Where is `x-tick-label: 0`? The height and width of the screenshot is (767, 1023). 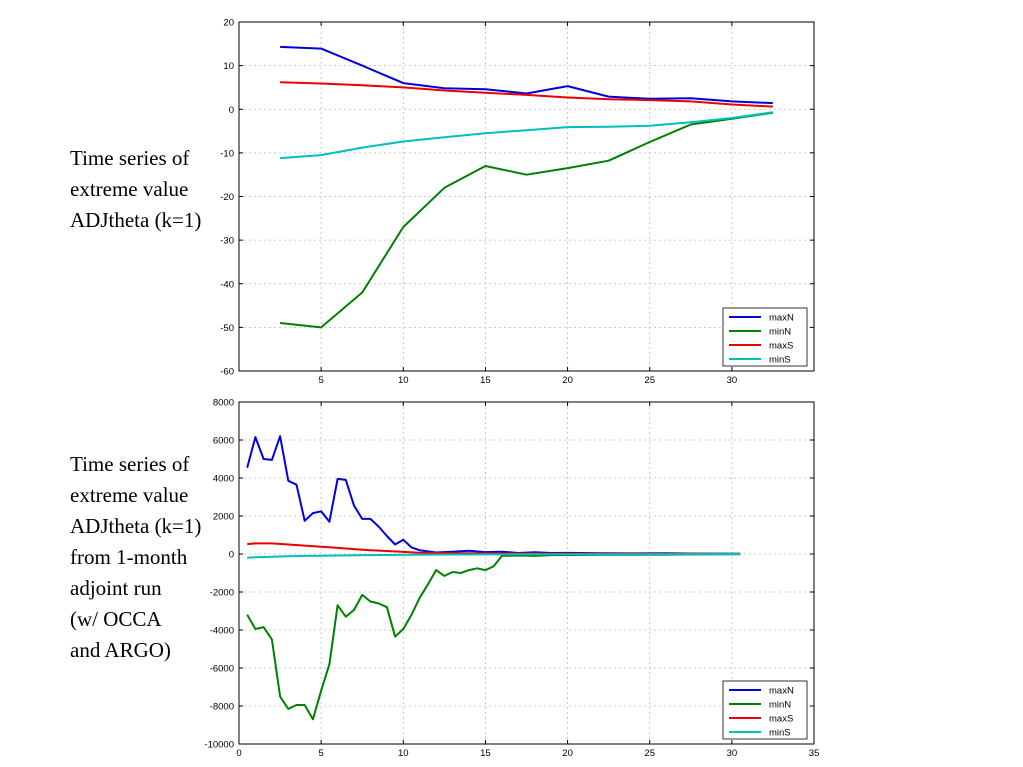 x-tick-label: 0 is located at coordinates (238, 753).